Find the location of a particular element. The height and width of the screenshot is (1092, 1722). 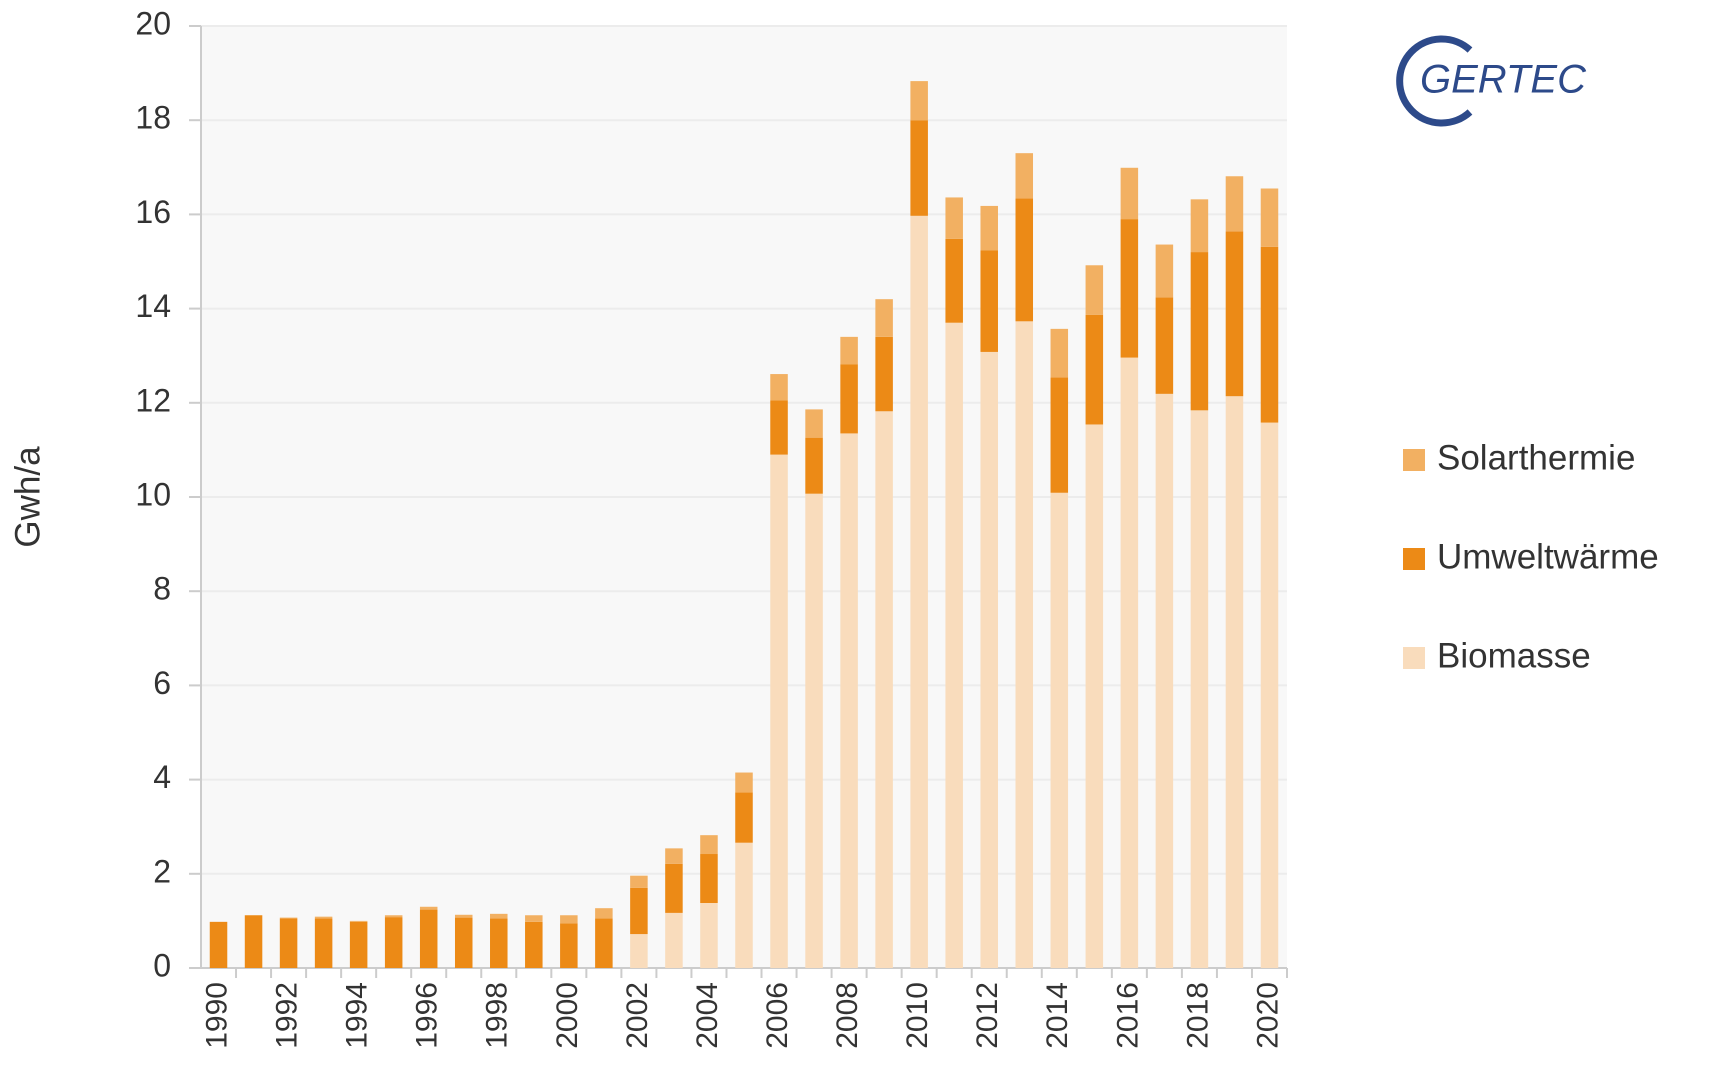

x-tick-label: 2004 is located at coordinates (707, 1015).